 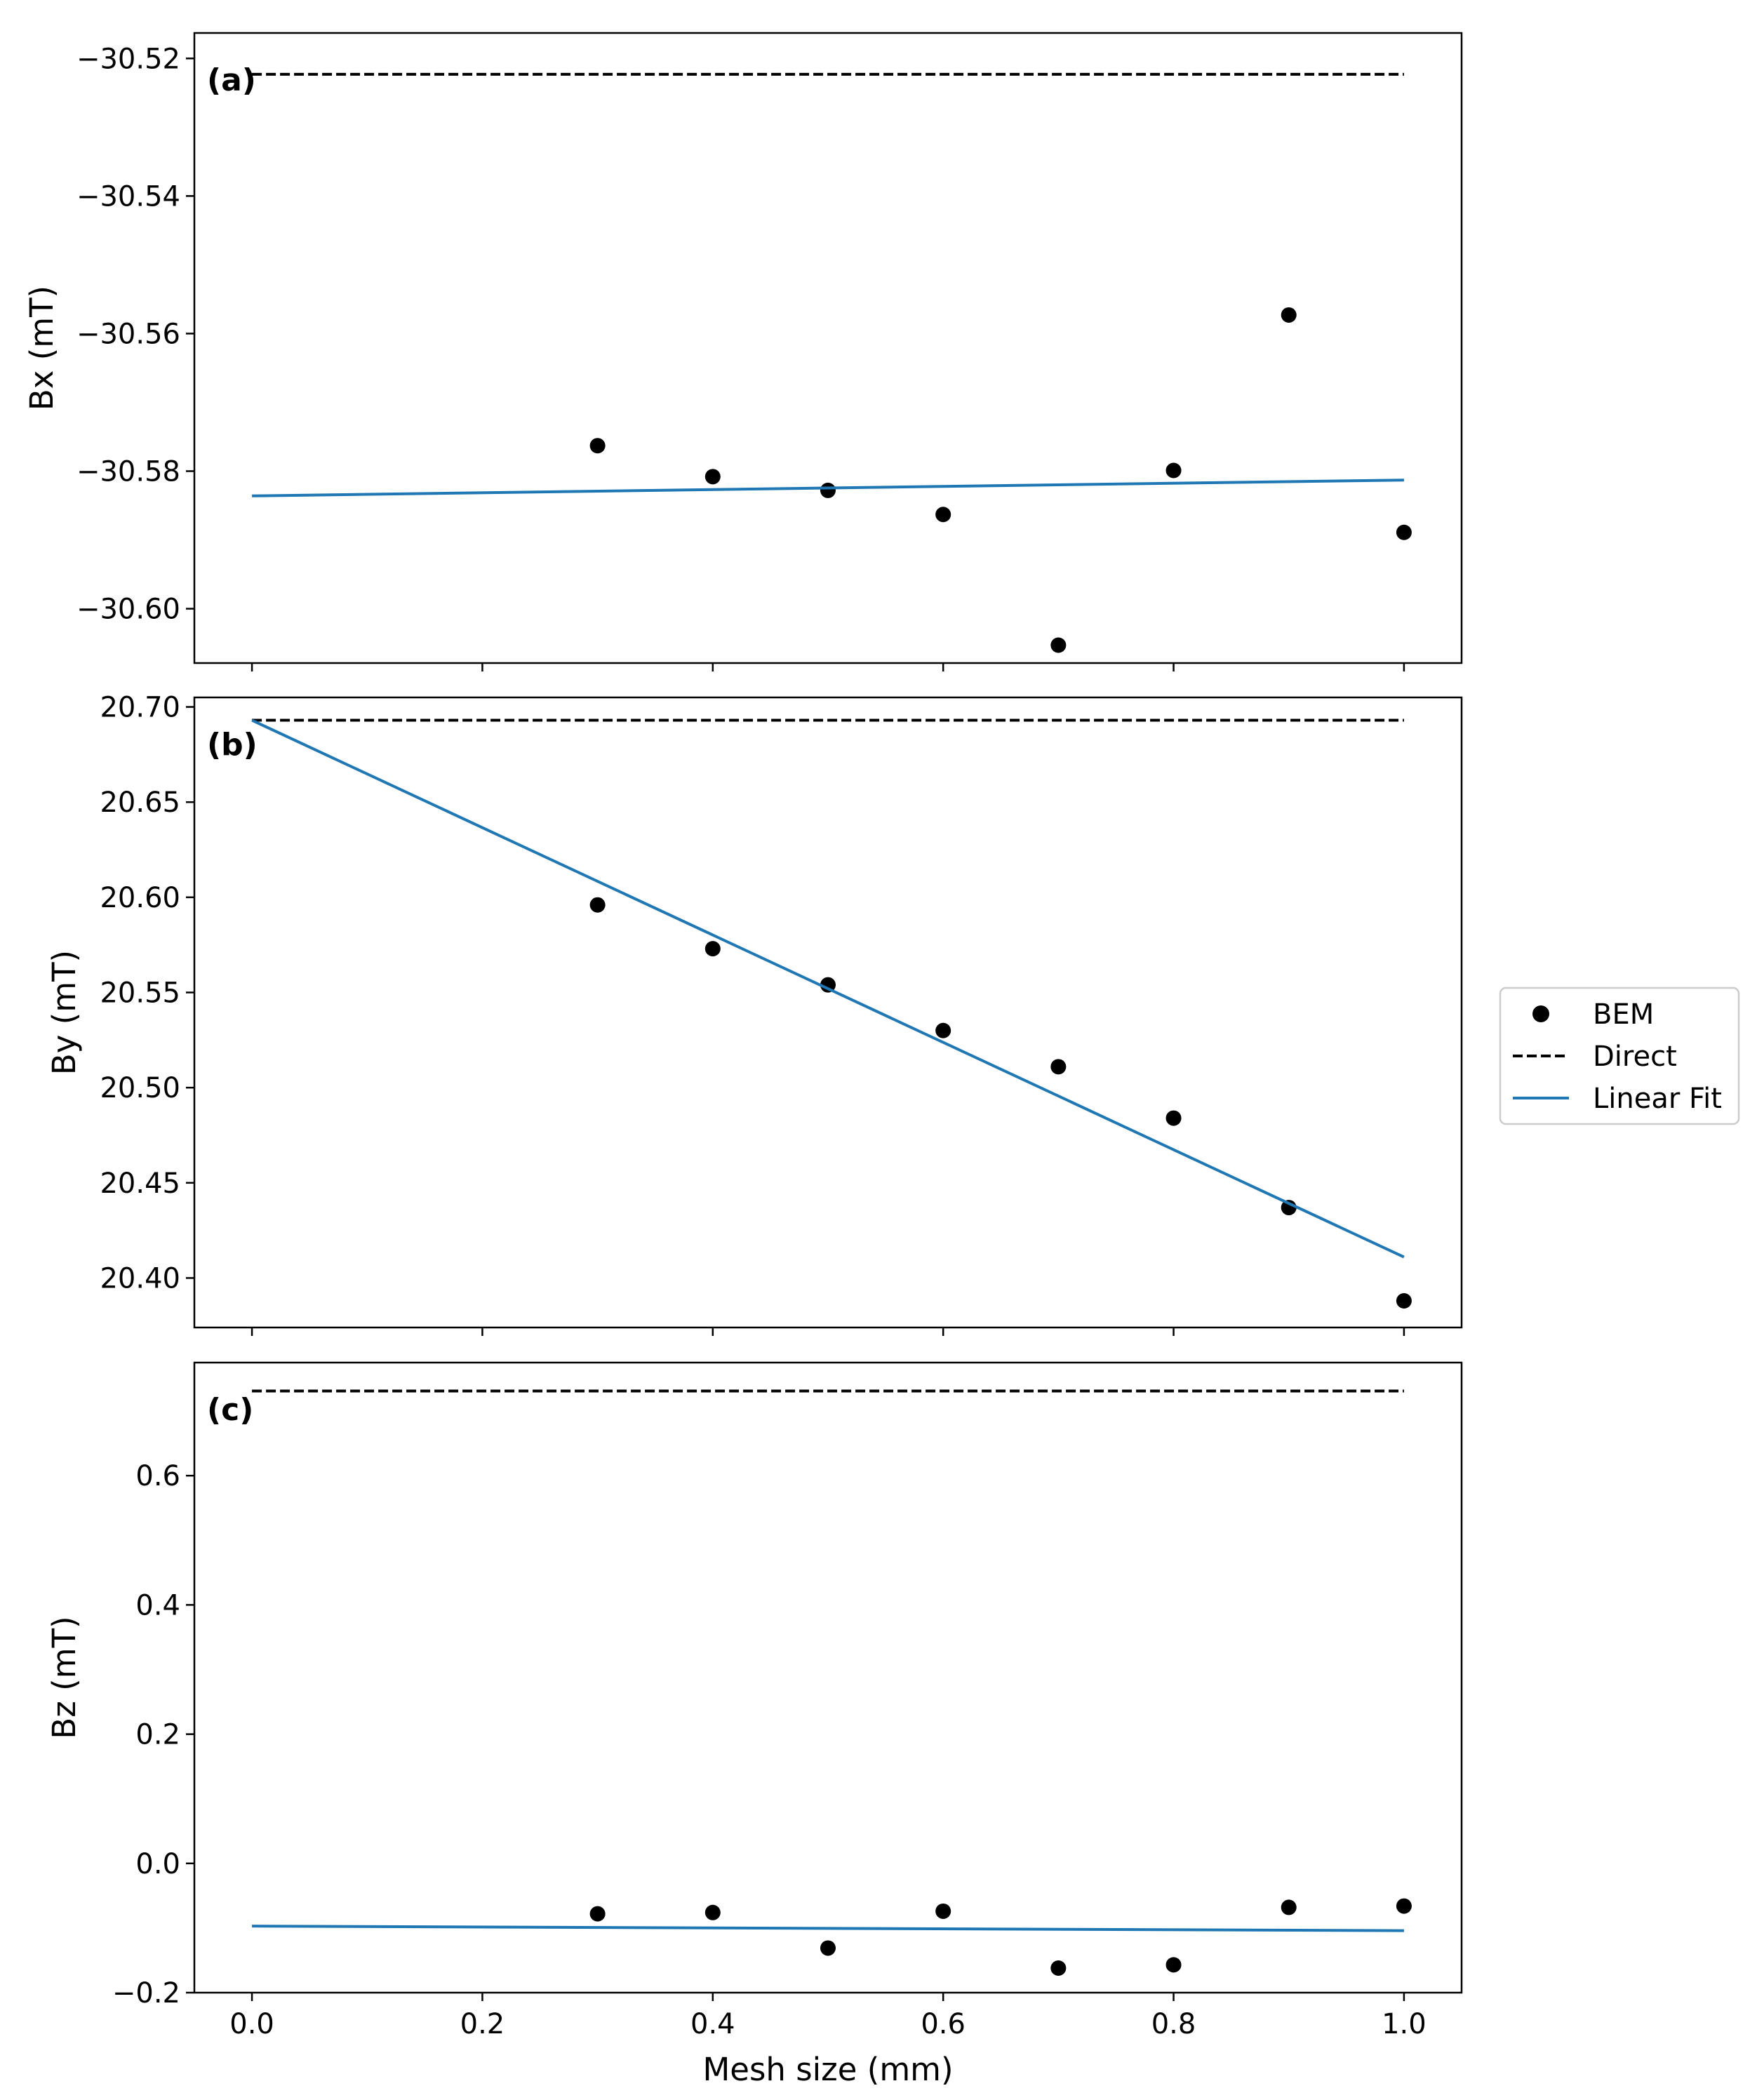 What do you see at coordinates (232, 745) in the screenshot?
I see `panel-label: (b)` at bounding box center [232, 745].